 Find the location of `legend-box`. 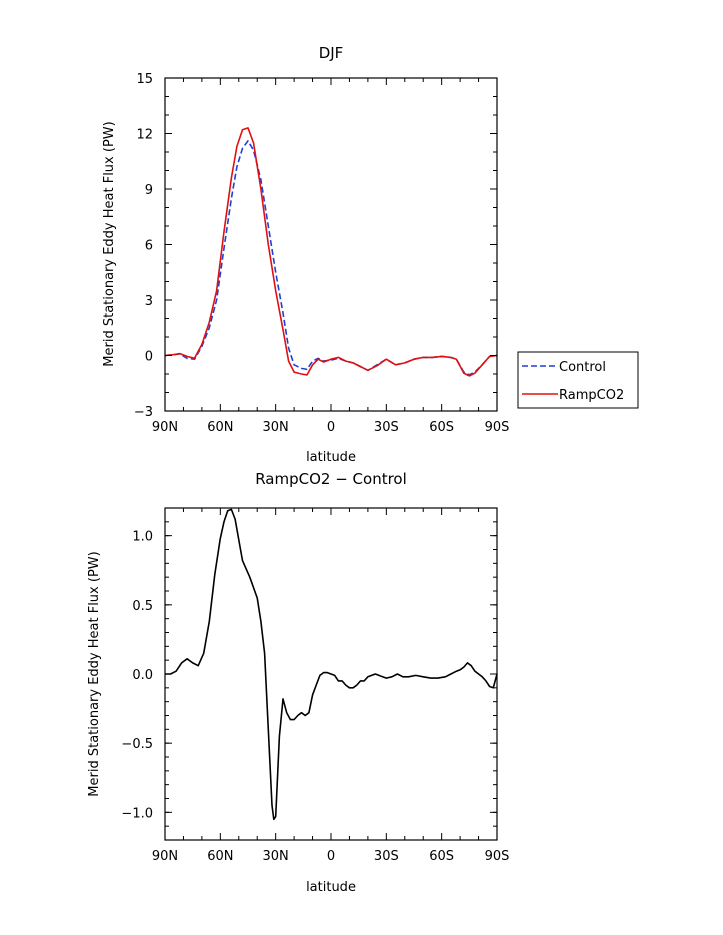

legend-box is located at coordinates (578, 380).